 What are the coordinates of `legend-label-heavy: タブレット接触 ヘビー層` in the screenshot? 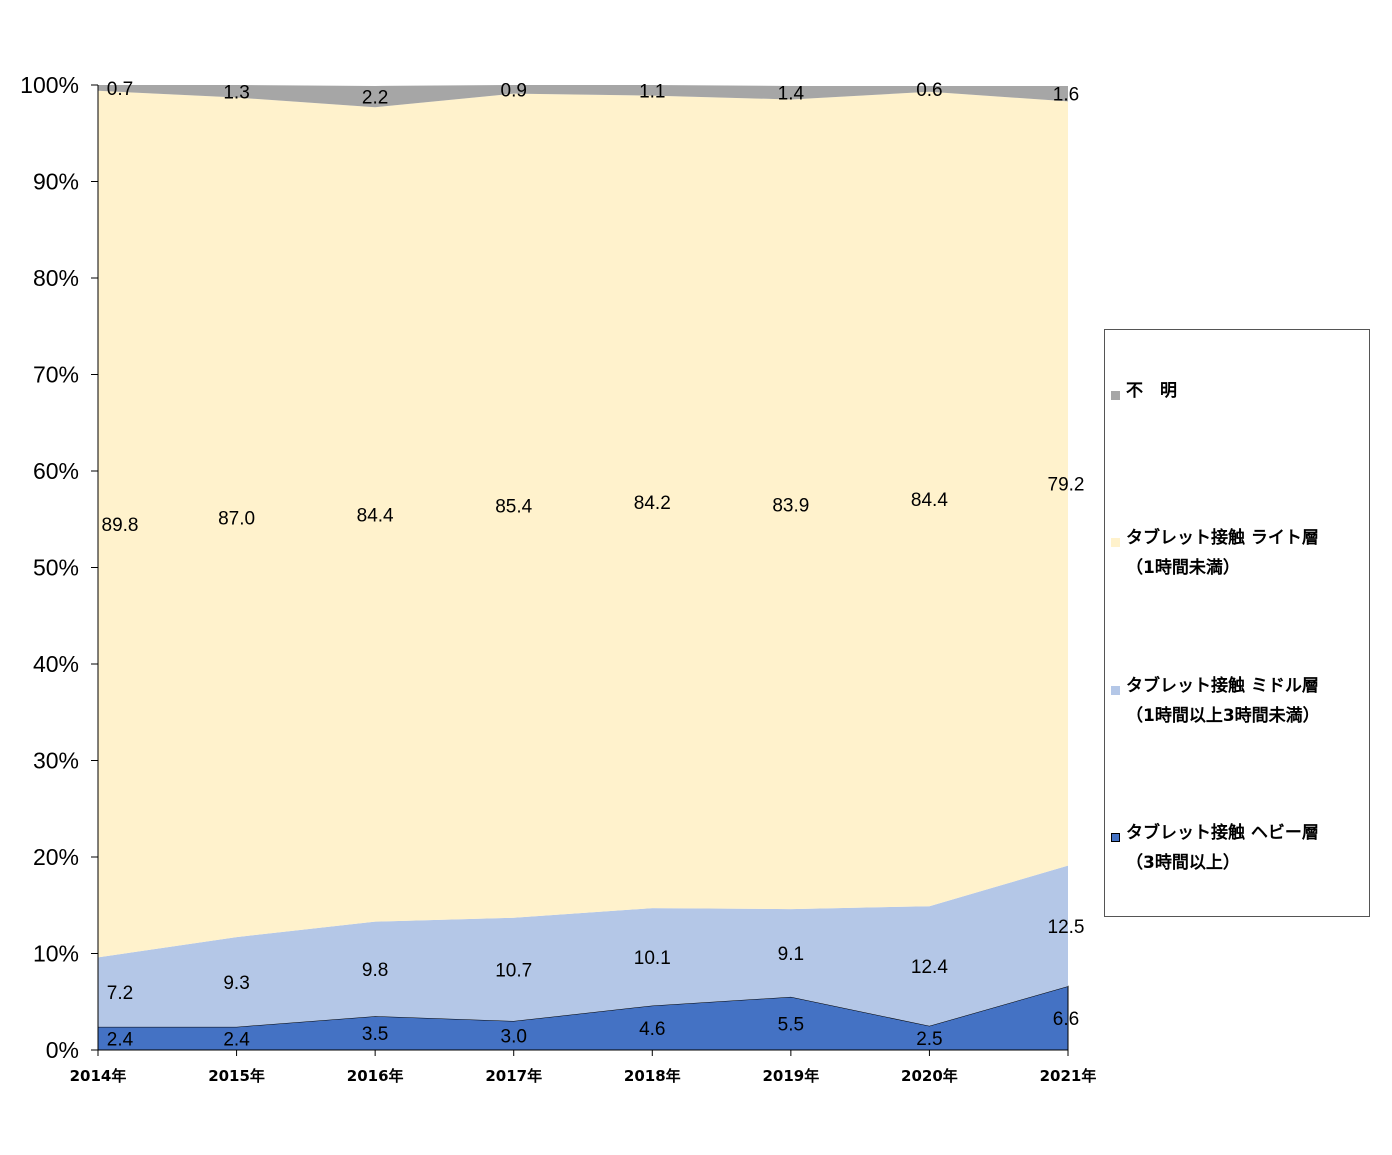 It's located at (1222, 833).